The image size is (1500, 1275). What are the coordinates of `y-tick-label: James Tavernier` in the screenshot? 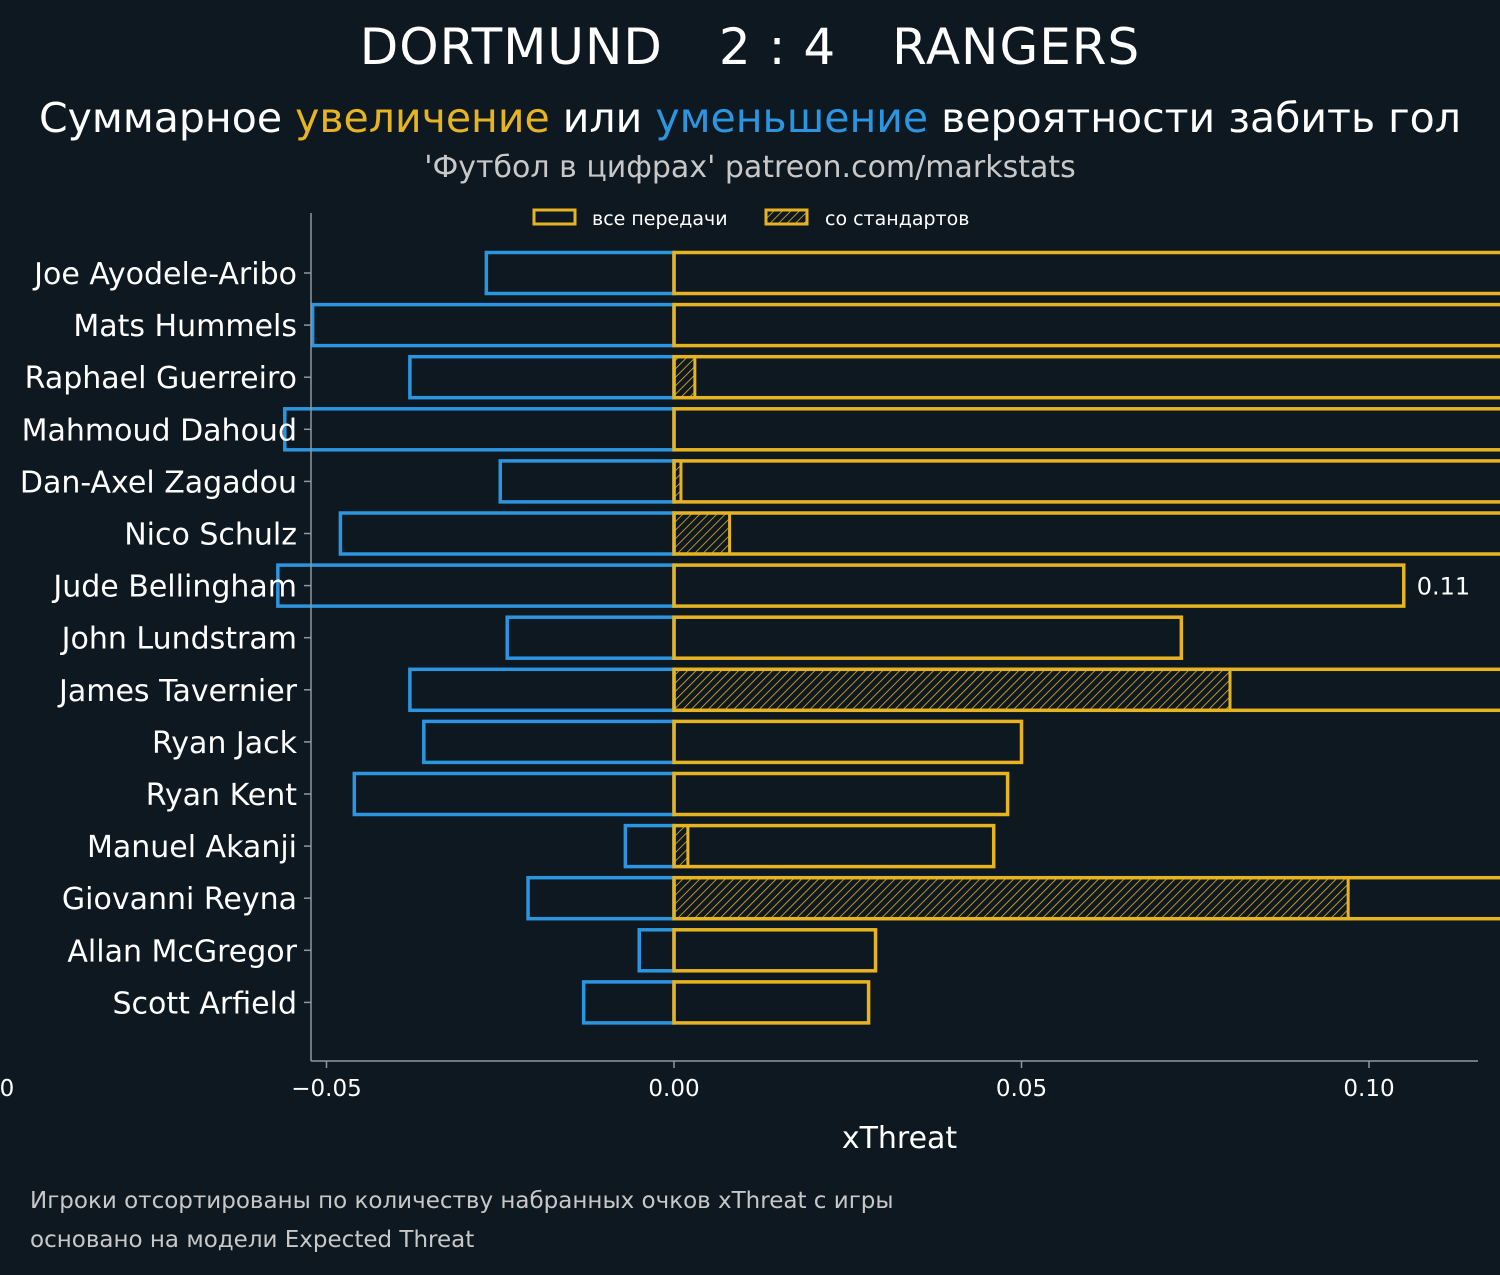 It's located at (177, 691).